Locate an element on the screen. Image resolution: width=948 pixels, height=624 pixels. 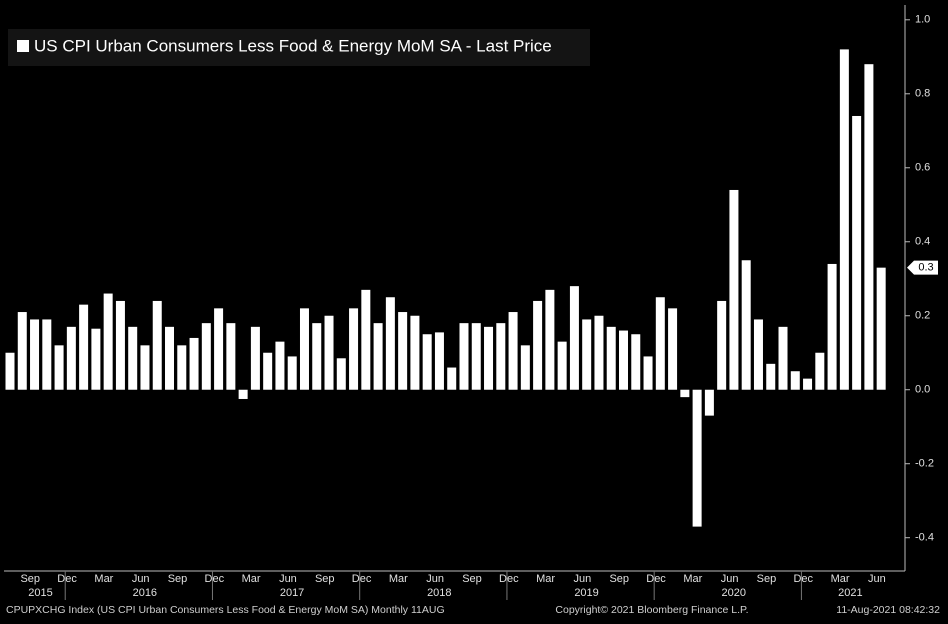
y-tick-label: 1.0 is located at coordinates (922, 20).